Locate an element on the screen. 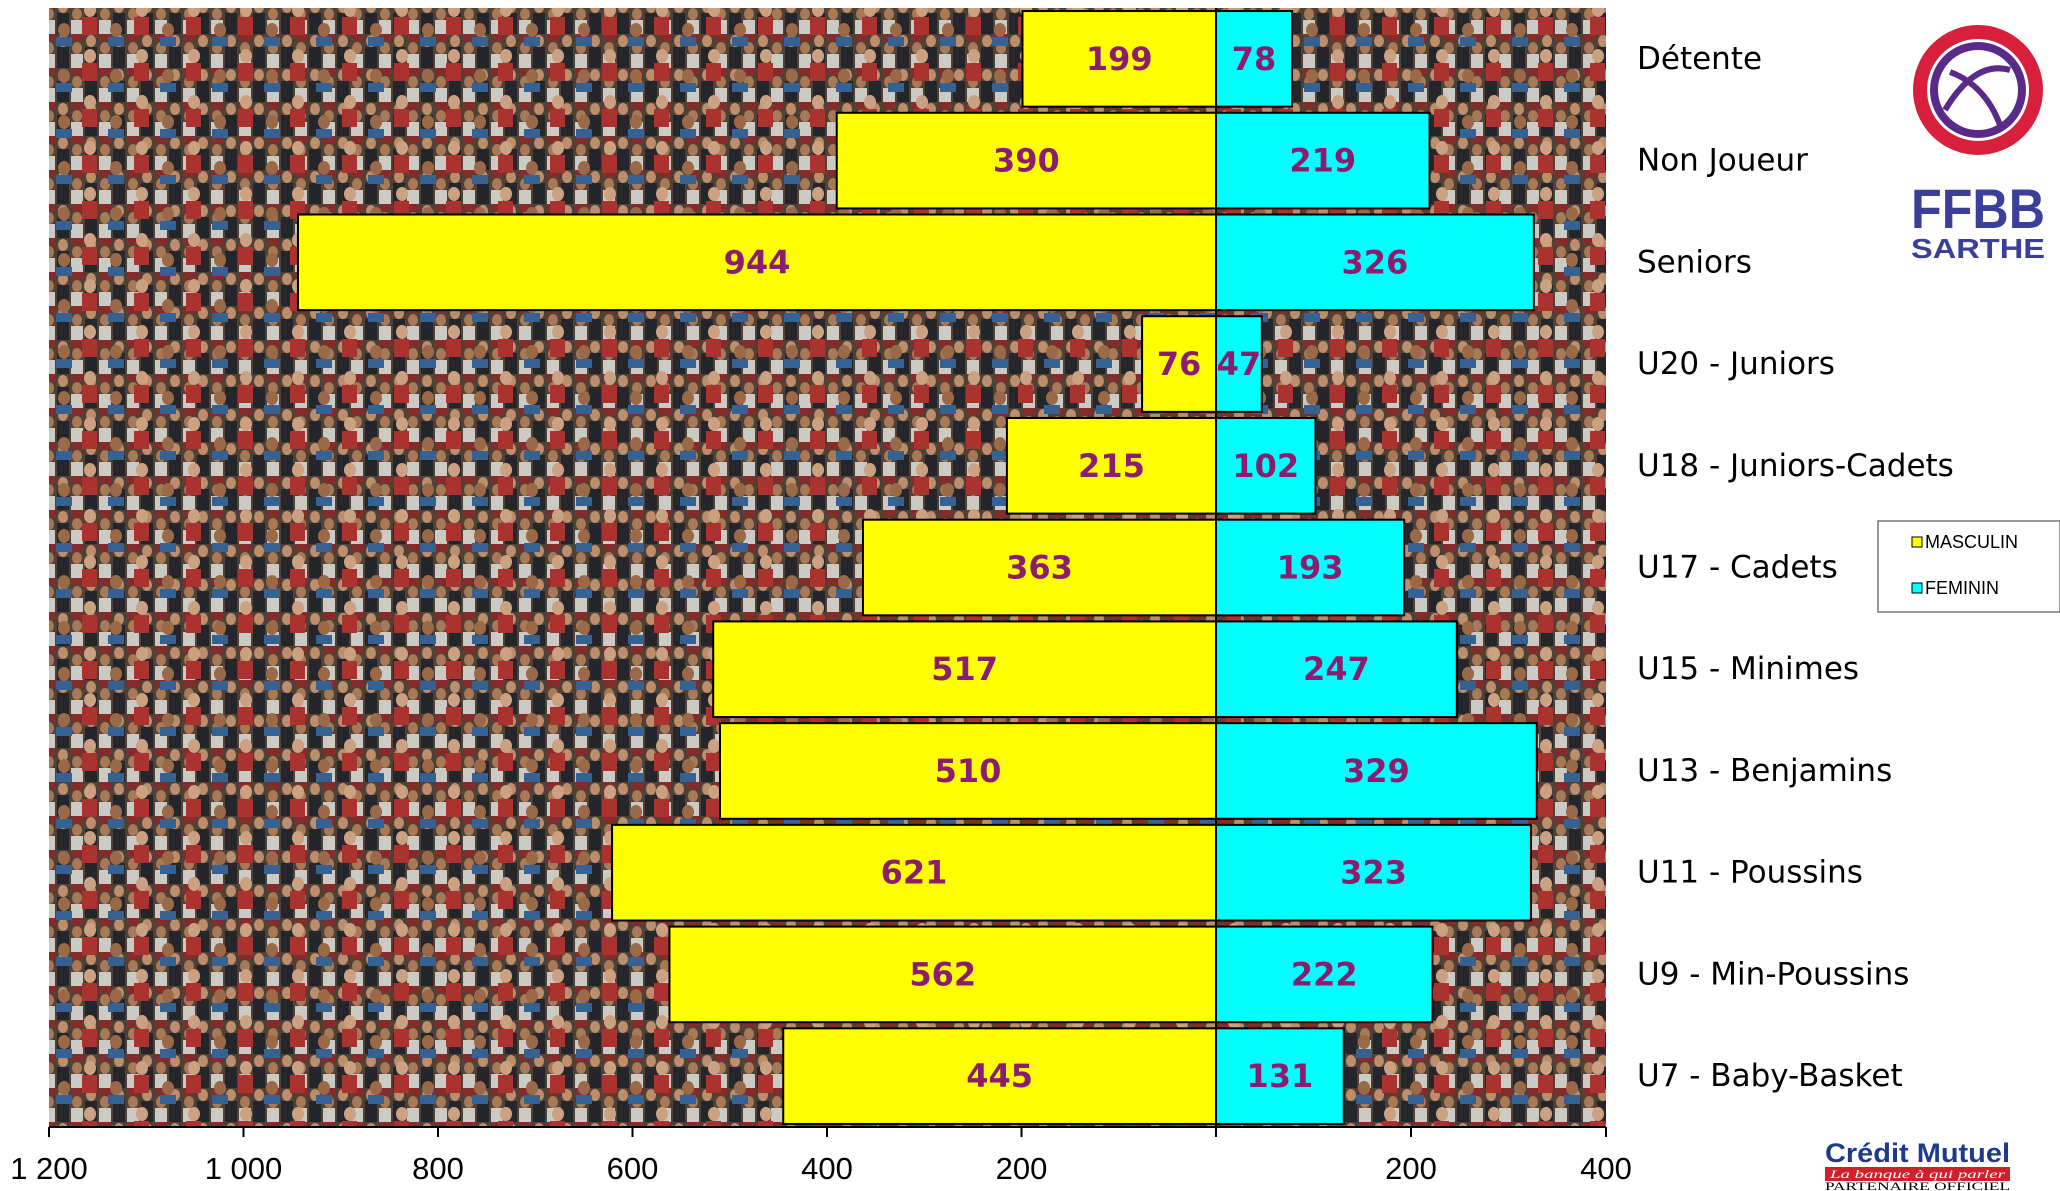 Image resolution: width=2060 pixels, height=1191 pixels. value-label-masculin-2: 944 is located at coordinates (757, 262).